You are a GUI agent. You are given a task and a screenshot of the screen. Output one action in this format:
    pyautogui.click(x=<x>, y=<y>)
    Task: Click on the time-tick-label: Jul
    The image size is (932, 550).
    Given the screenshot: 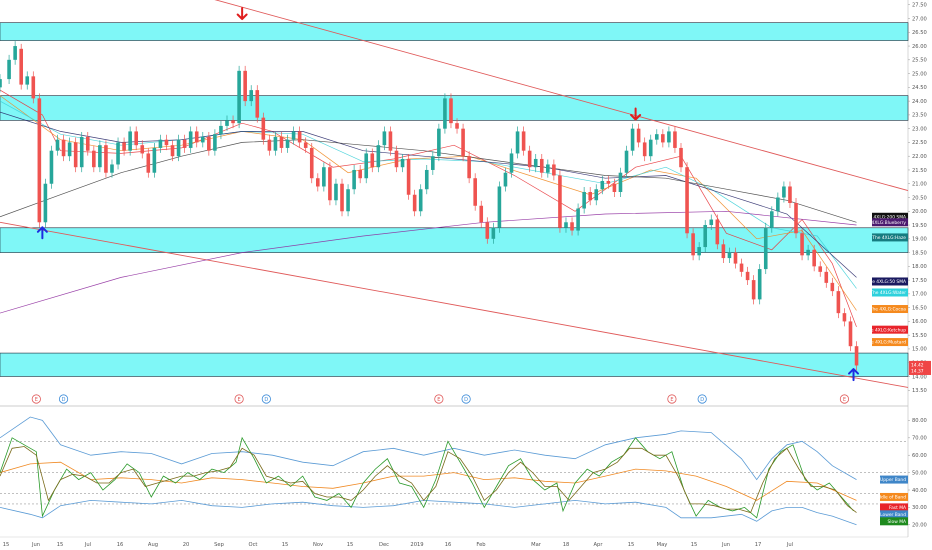 What is the action you would take?
    pyautogui.click(x=87, y=545)
    